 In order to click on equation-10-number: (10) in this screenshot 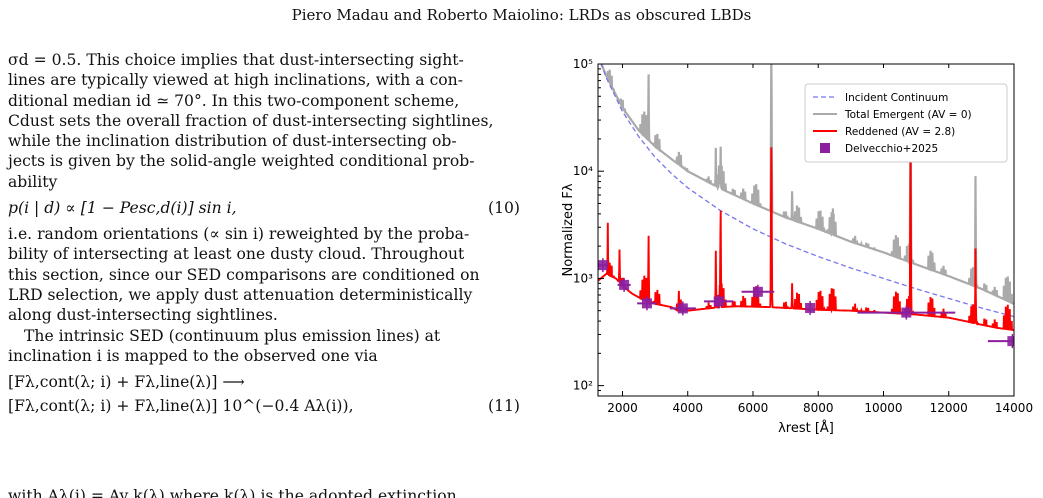, I will do `click(503, 208)`.